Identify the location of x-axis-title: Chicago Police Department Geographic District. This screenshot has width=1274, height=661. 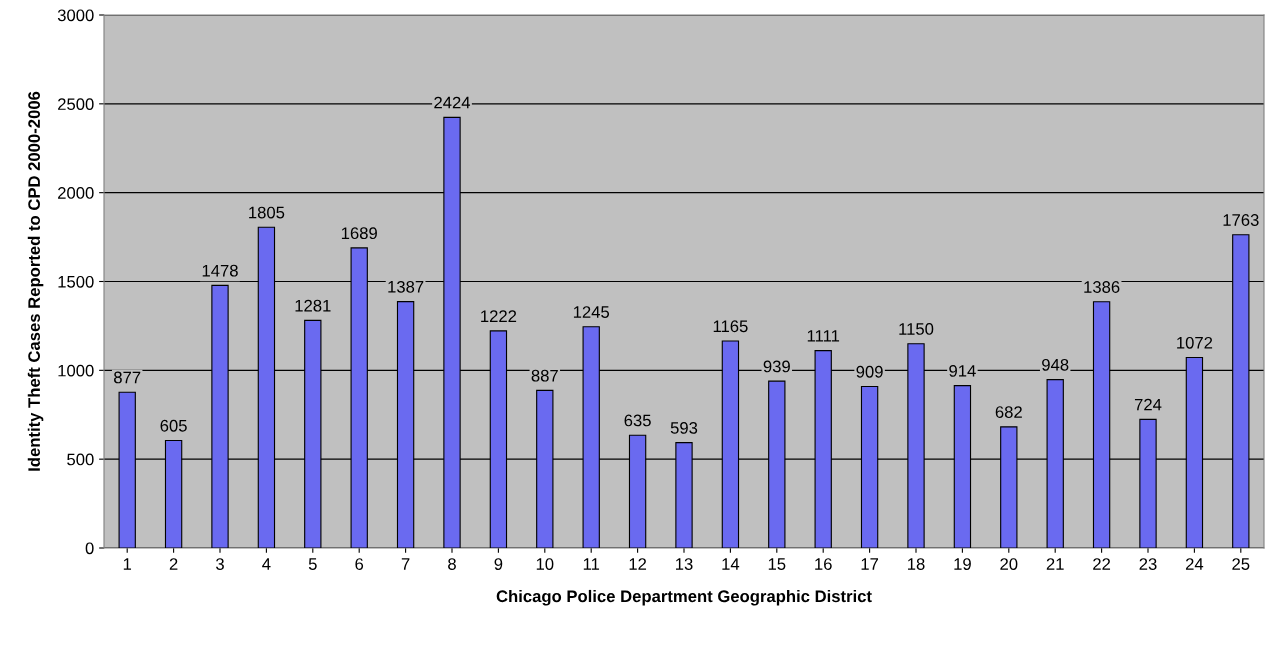
(684, 597).